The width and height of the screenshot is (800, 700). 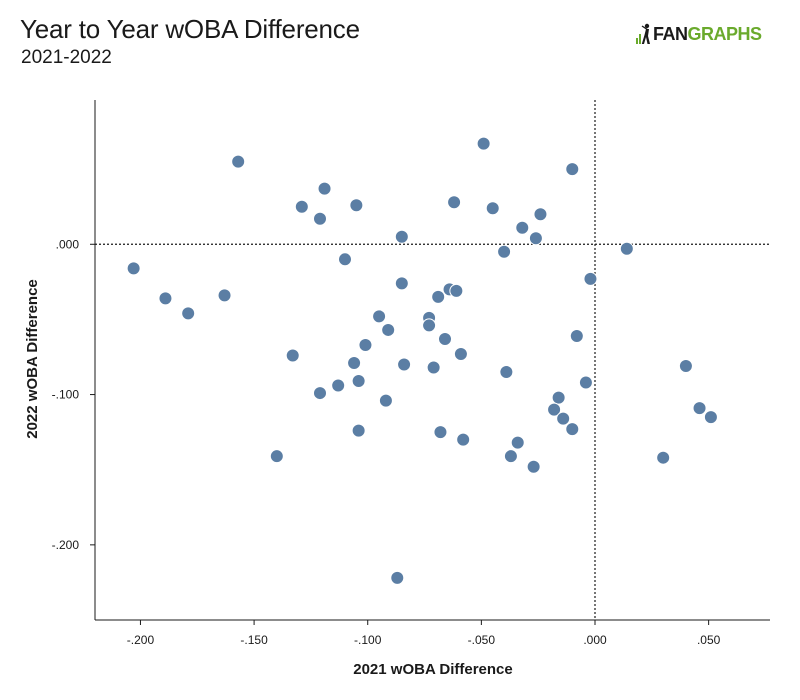 What do you see at coordinates (32, 359) in the screenshot?
I see `y-axis-title: 2022 wOBA Difference` at bounding box center [32, 359].